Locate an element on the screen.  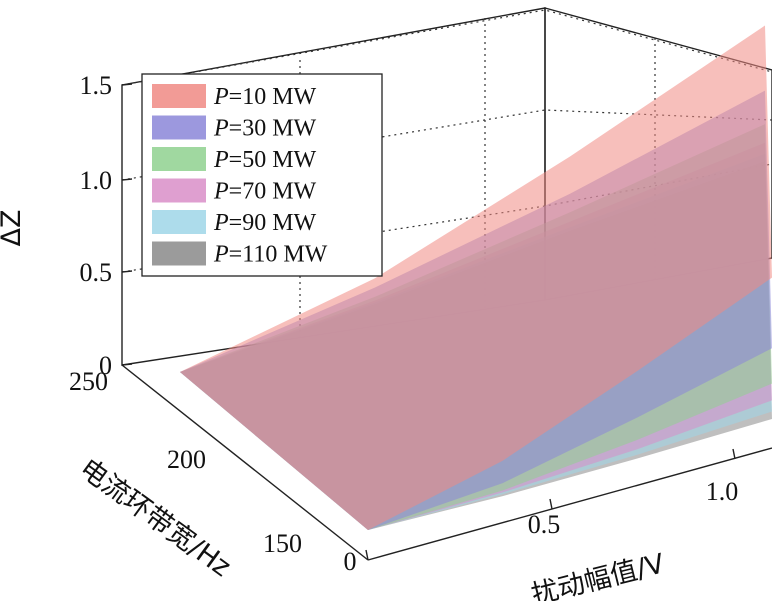
tick-mark-z05 is located at coordinates (127, 271).